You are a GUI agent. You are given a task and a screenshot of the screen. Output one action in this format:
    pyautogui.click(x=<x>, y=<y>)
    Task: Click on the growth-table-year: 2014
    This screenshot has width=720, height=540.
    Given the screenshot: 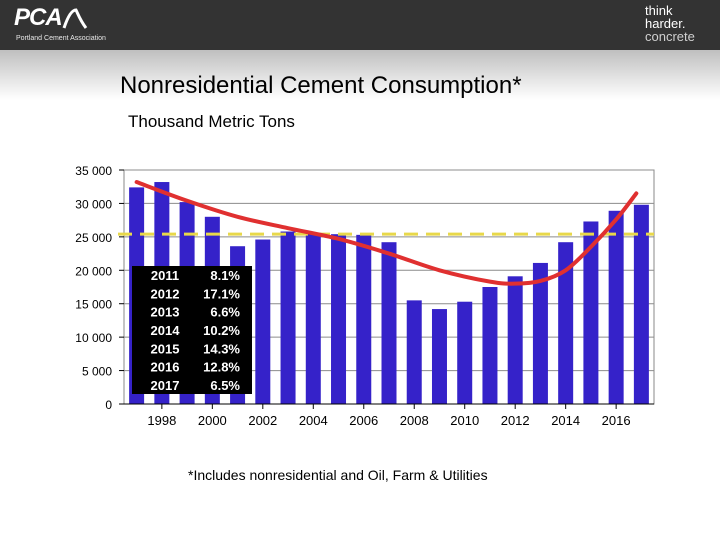 What is the action you would take?
    pyautogui.click(x=166, y=330)
    